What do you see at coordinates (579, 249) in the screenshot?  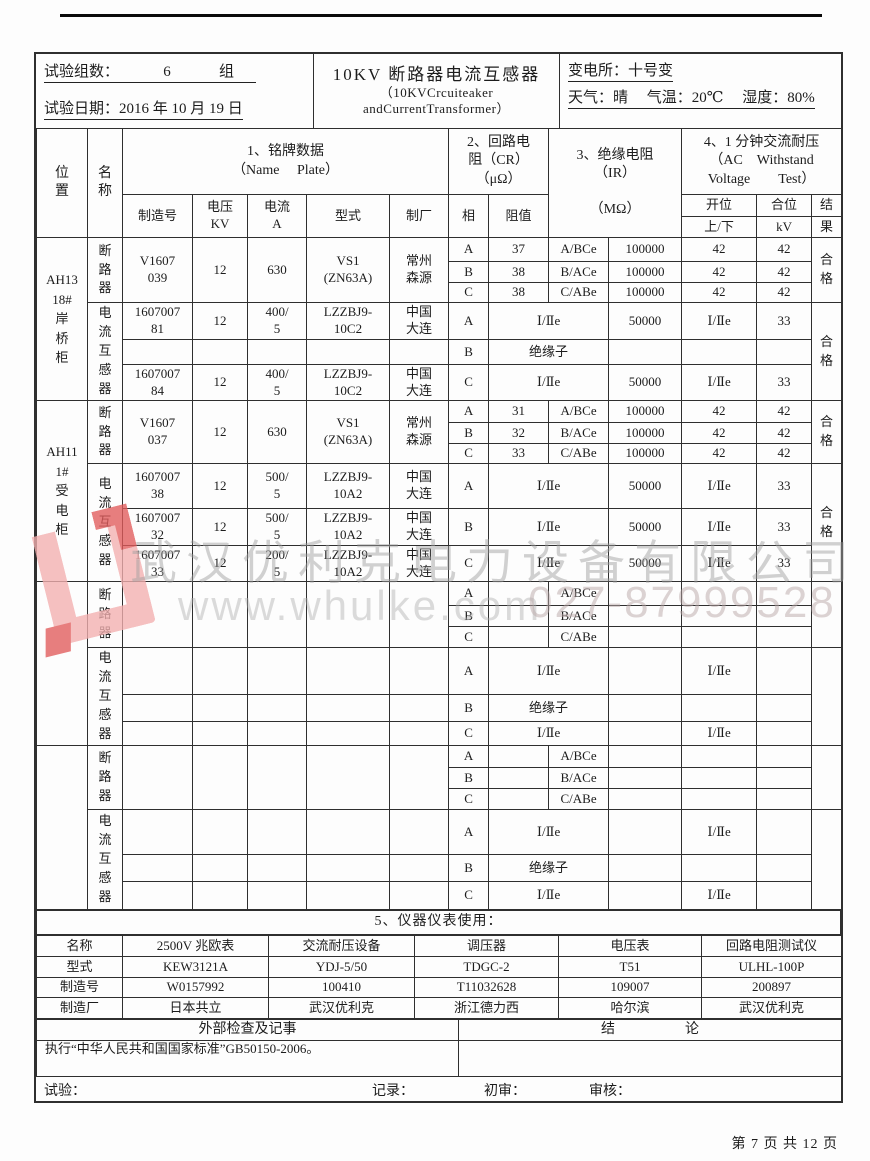 I see `ir-label-cell: A/BCe` at bounding box center [579, 249].